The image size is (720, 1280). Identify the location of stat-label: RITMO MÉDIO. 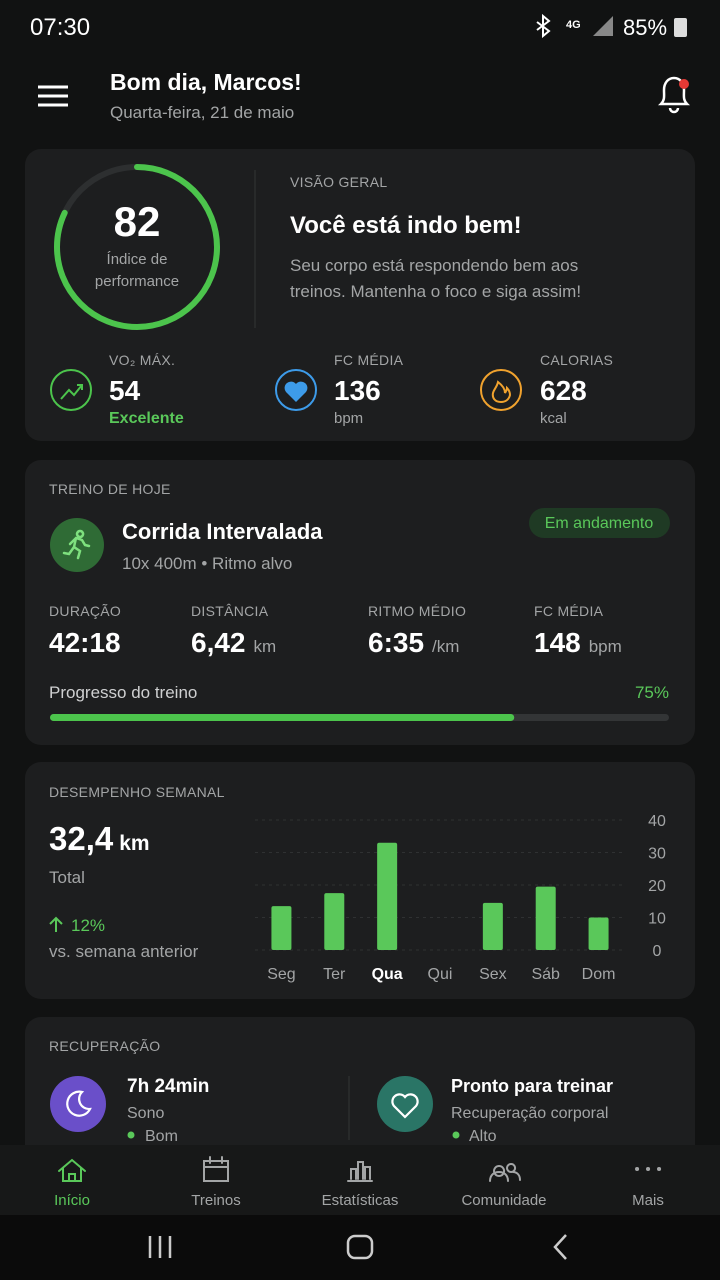
(417, 611).